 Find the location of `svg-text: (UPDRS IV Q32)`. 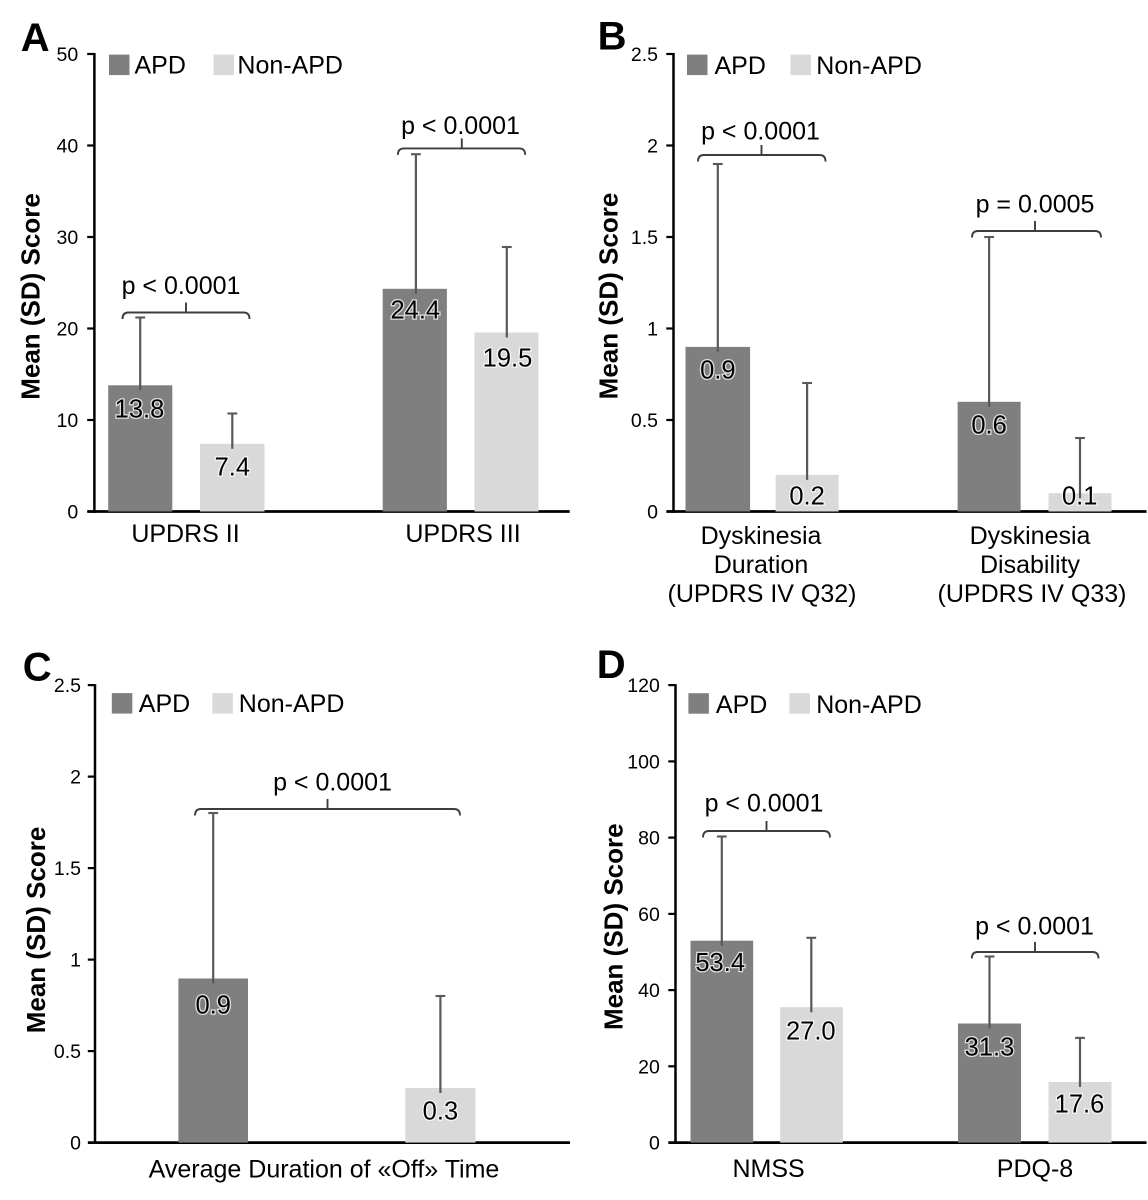

svg-text: (UPDRS IV Q32) is located at coordinates (762, 594).